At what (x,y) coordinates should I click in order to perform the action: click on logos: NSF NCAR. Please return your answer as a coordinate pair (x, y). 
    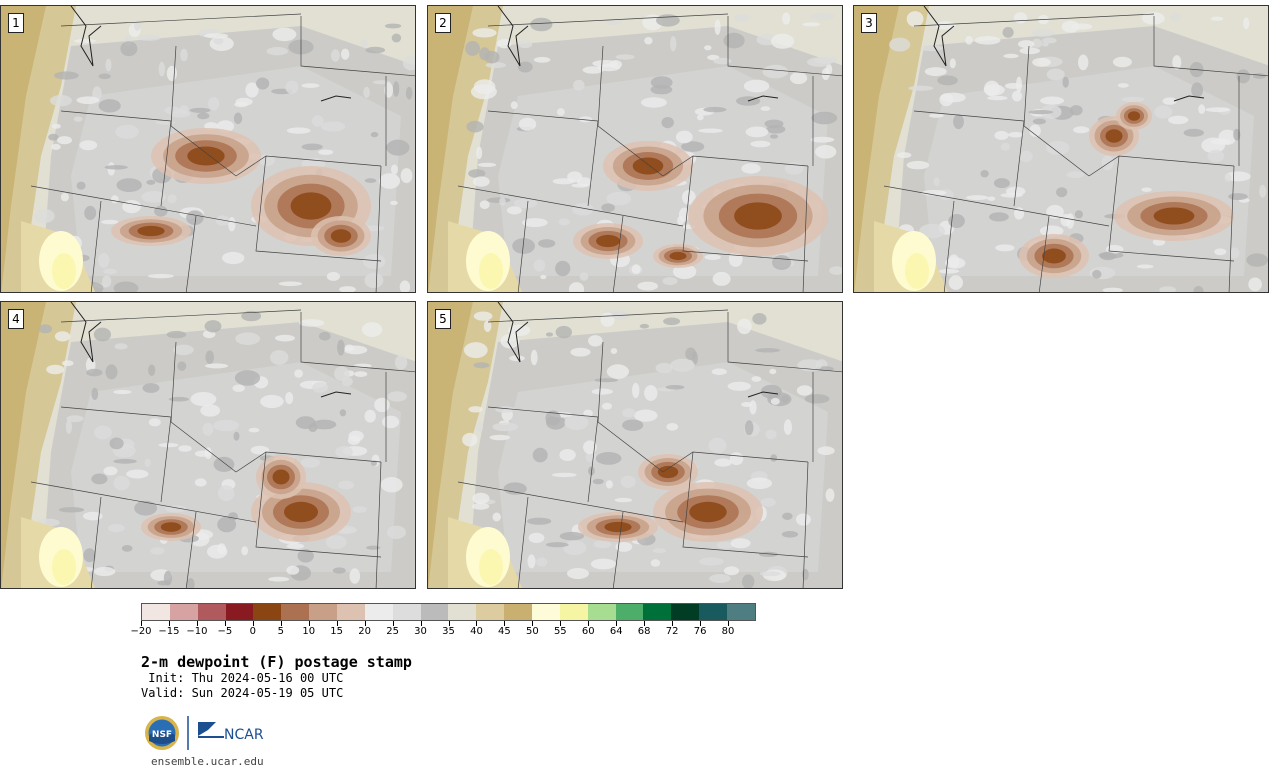
    Looking at the image, I should click on (209, 733).